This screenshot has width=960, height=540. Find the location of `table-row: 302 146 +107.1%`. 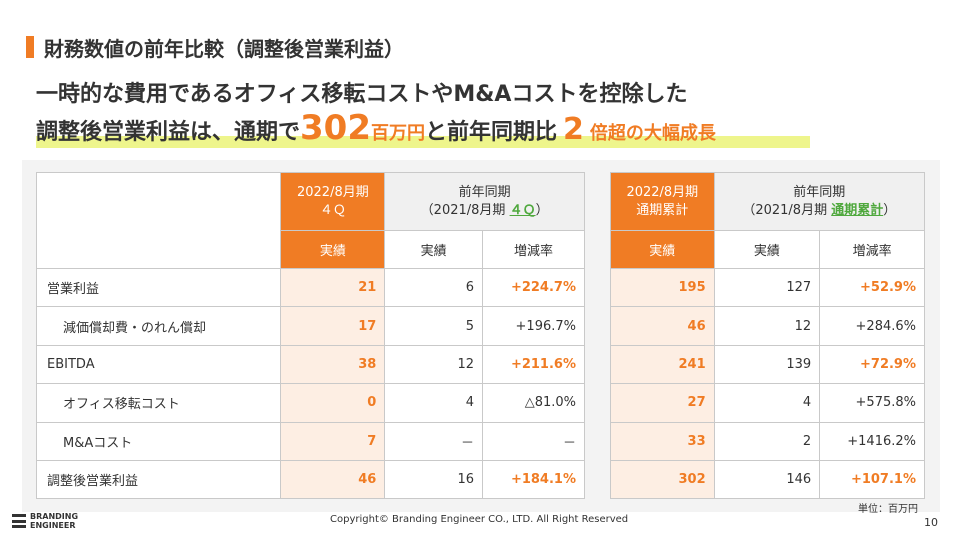

table-row: 302 146 +107.1% is located at coordinates (767, 479).